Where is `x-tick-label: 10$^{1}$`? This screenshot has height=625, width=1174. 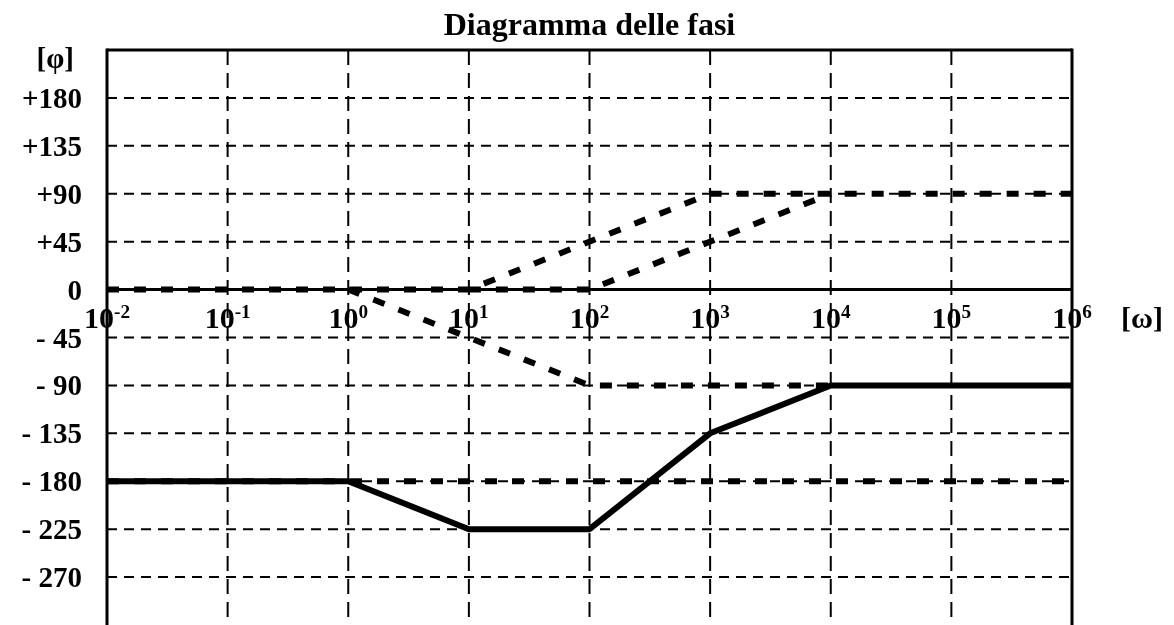
x-tick-label: 10$^{1}$ is located at coordinates (469, 317).